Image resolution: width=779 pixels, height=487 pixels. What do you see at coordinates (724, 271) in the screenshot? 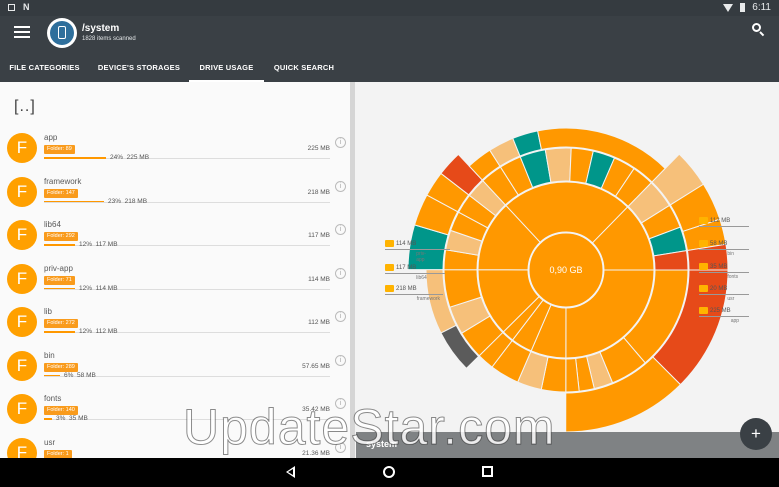
I see `chart-label-fonts: 35 MB fonts` at bounding box center [724, 271].